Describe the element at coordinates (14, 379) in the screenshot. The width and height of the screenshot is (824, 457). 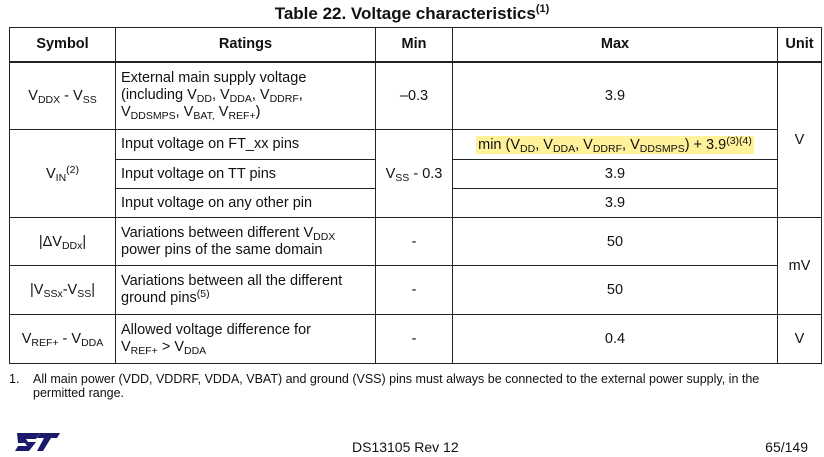
I see `footnote-number: 1.` at that location.